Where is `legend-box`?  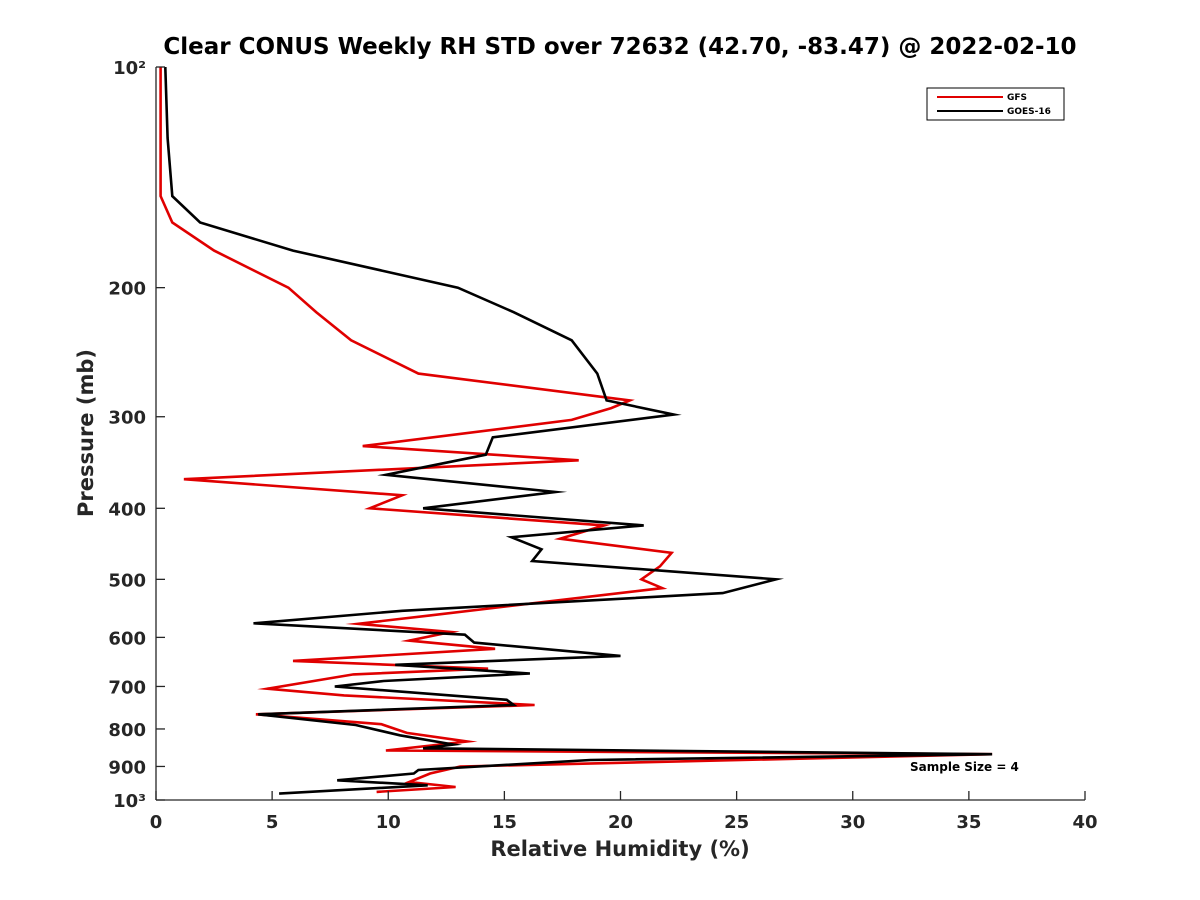 legend-box is located at coordinates (995, 104).